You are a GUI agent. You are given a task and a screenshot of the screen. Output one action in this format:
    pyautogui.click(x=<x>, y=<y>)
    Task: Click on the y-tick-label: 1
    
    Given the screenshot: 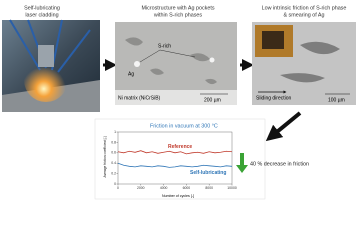 What is the action you would take?
    pyautogui.click(x=115, y=132)
    